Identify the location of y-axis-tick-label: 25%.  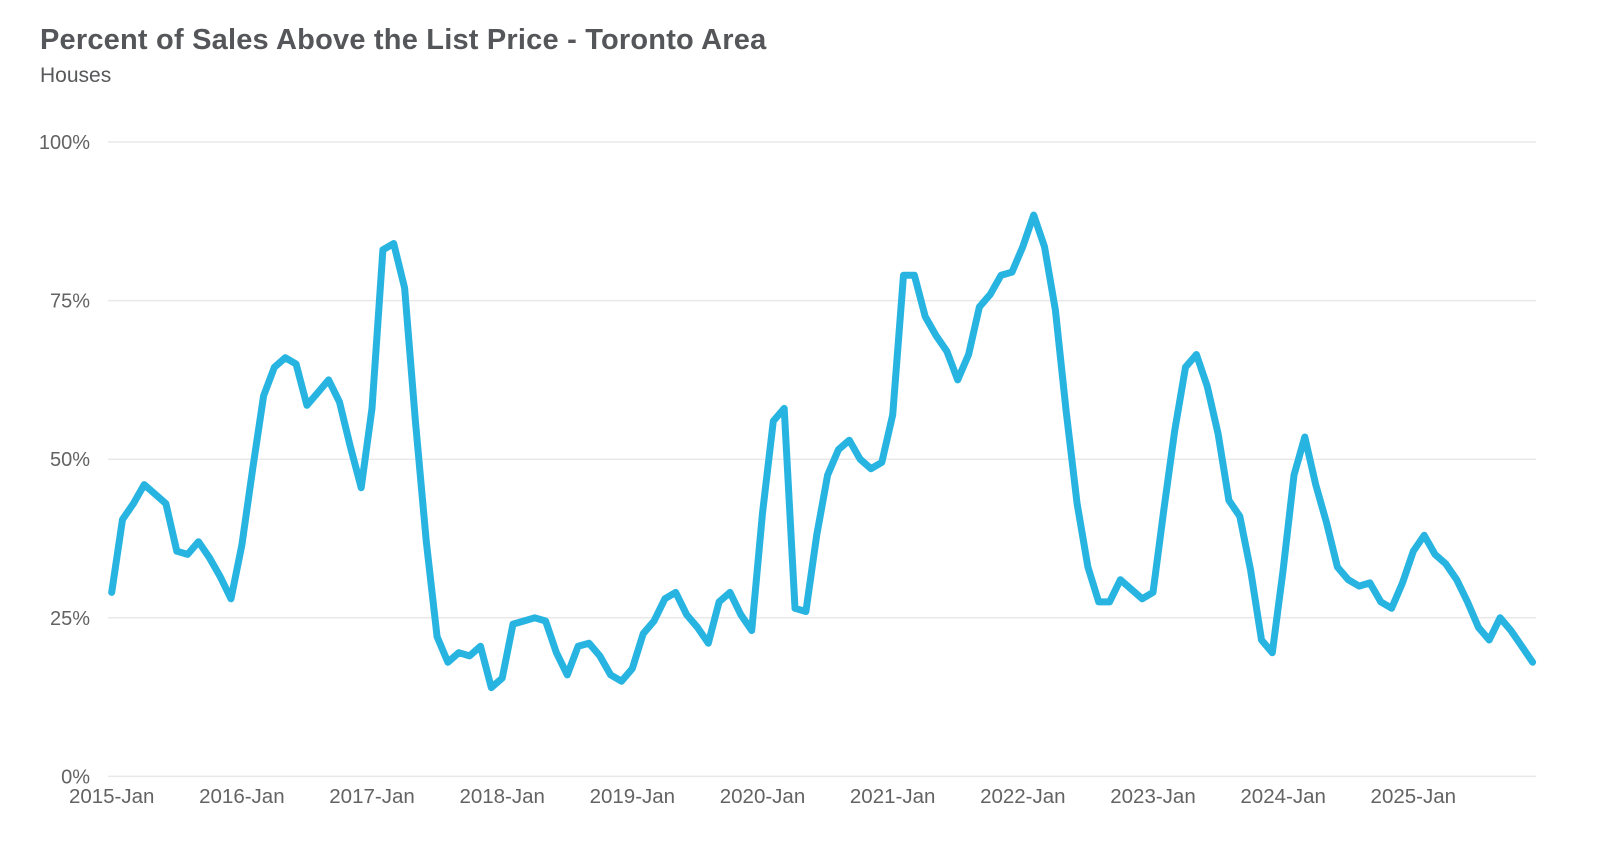
(70, 619).